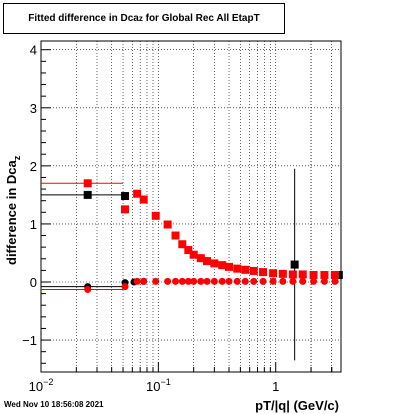  What do you see at coordinates (29, 340) in the screenshot?
I see `y-tick-label: −1` at bounding box center [29, 340].